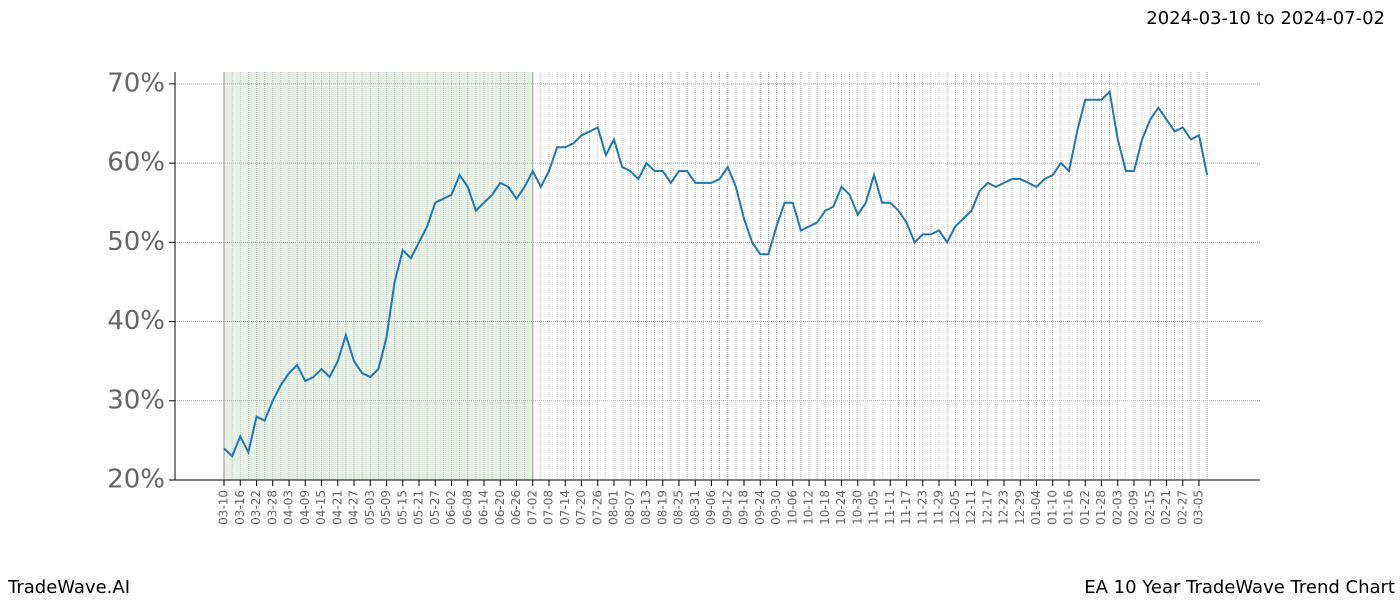 Image resolution: width=1400 pixels, height=600 pixels. I want to click on x-tick-label: 09-24, so click(760, 507).